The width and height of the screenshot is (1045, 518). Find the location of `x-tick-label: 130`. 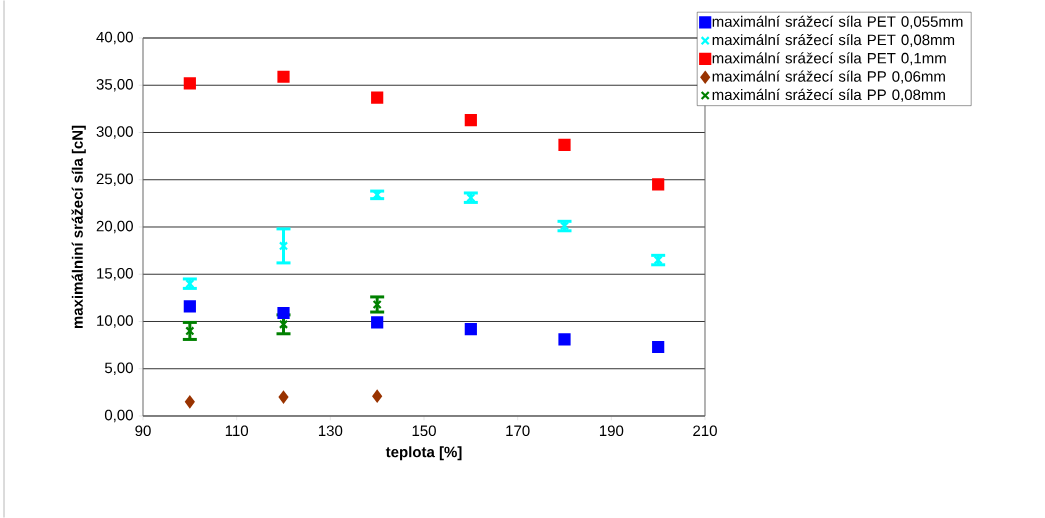

x-tick-label: 130 is located at coordinates (330, 431).